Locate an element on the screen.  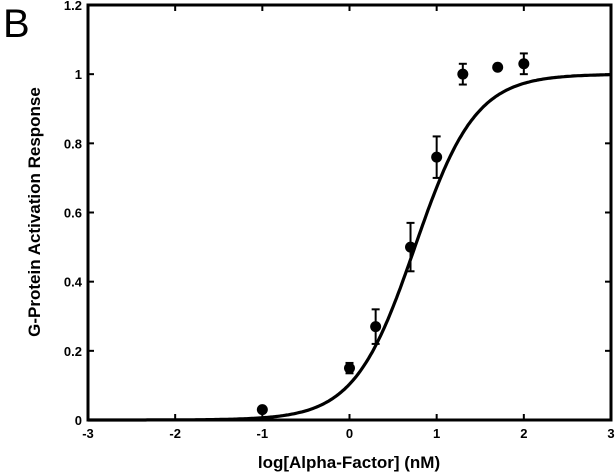
y-tick-label: 0.4 is located at coordinates (73, 282).